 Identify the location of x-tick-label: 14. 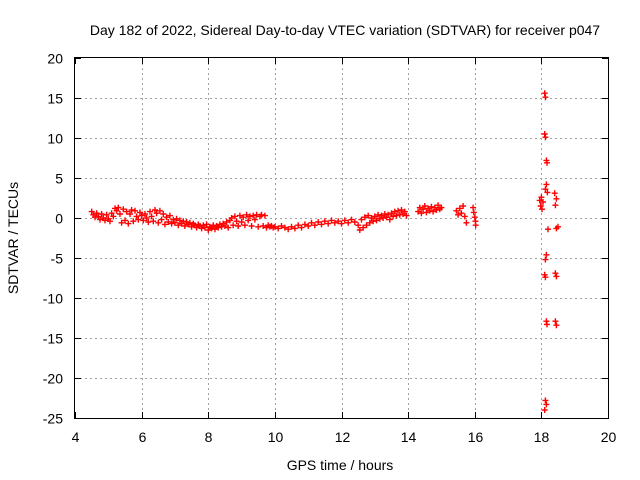
(409, 437).